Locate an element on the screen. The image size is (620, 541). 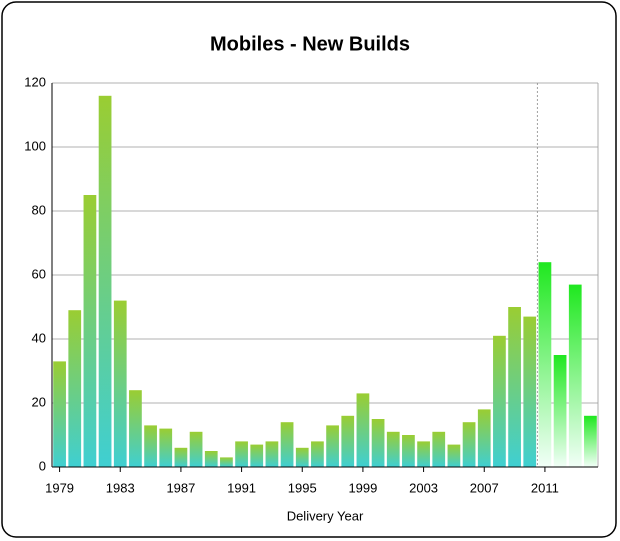
y-tick-label: 80 is located at coordinates (39, 209).